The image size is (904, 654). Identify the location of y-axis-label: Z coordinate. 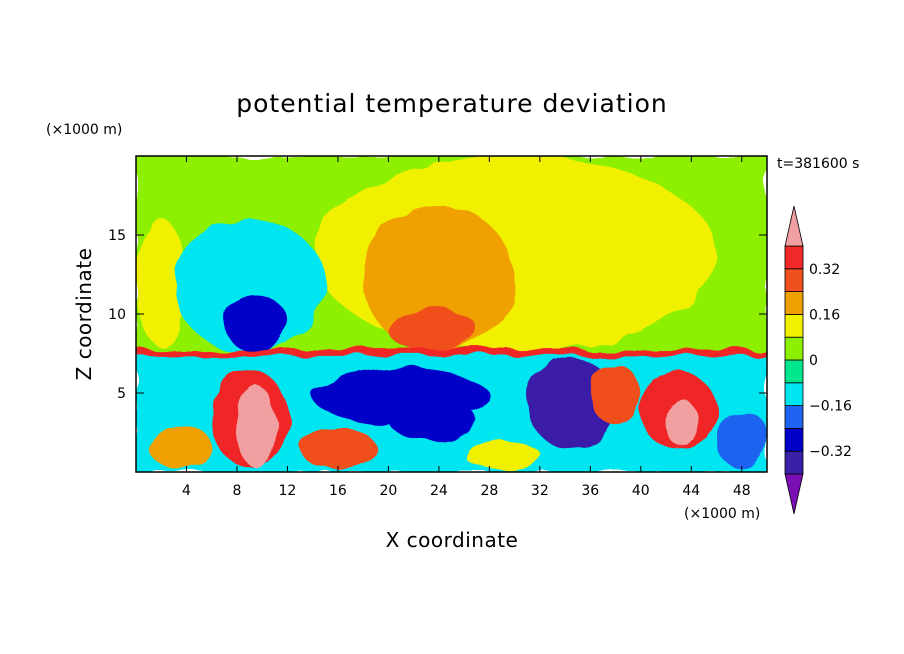
(84, 314).